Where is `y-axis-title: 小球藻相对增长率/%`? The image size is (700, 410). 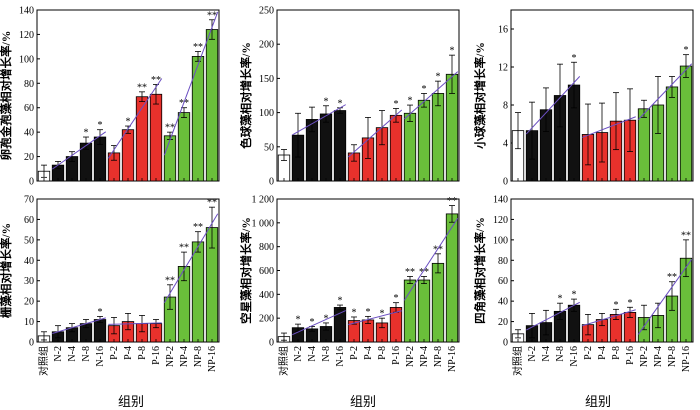
y-axis-title: 小球藻相对增长率/% is located at coordinates (480, 96).